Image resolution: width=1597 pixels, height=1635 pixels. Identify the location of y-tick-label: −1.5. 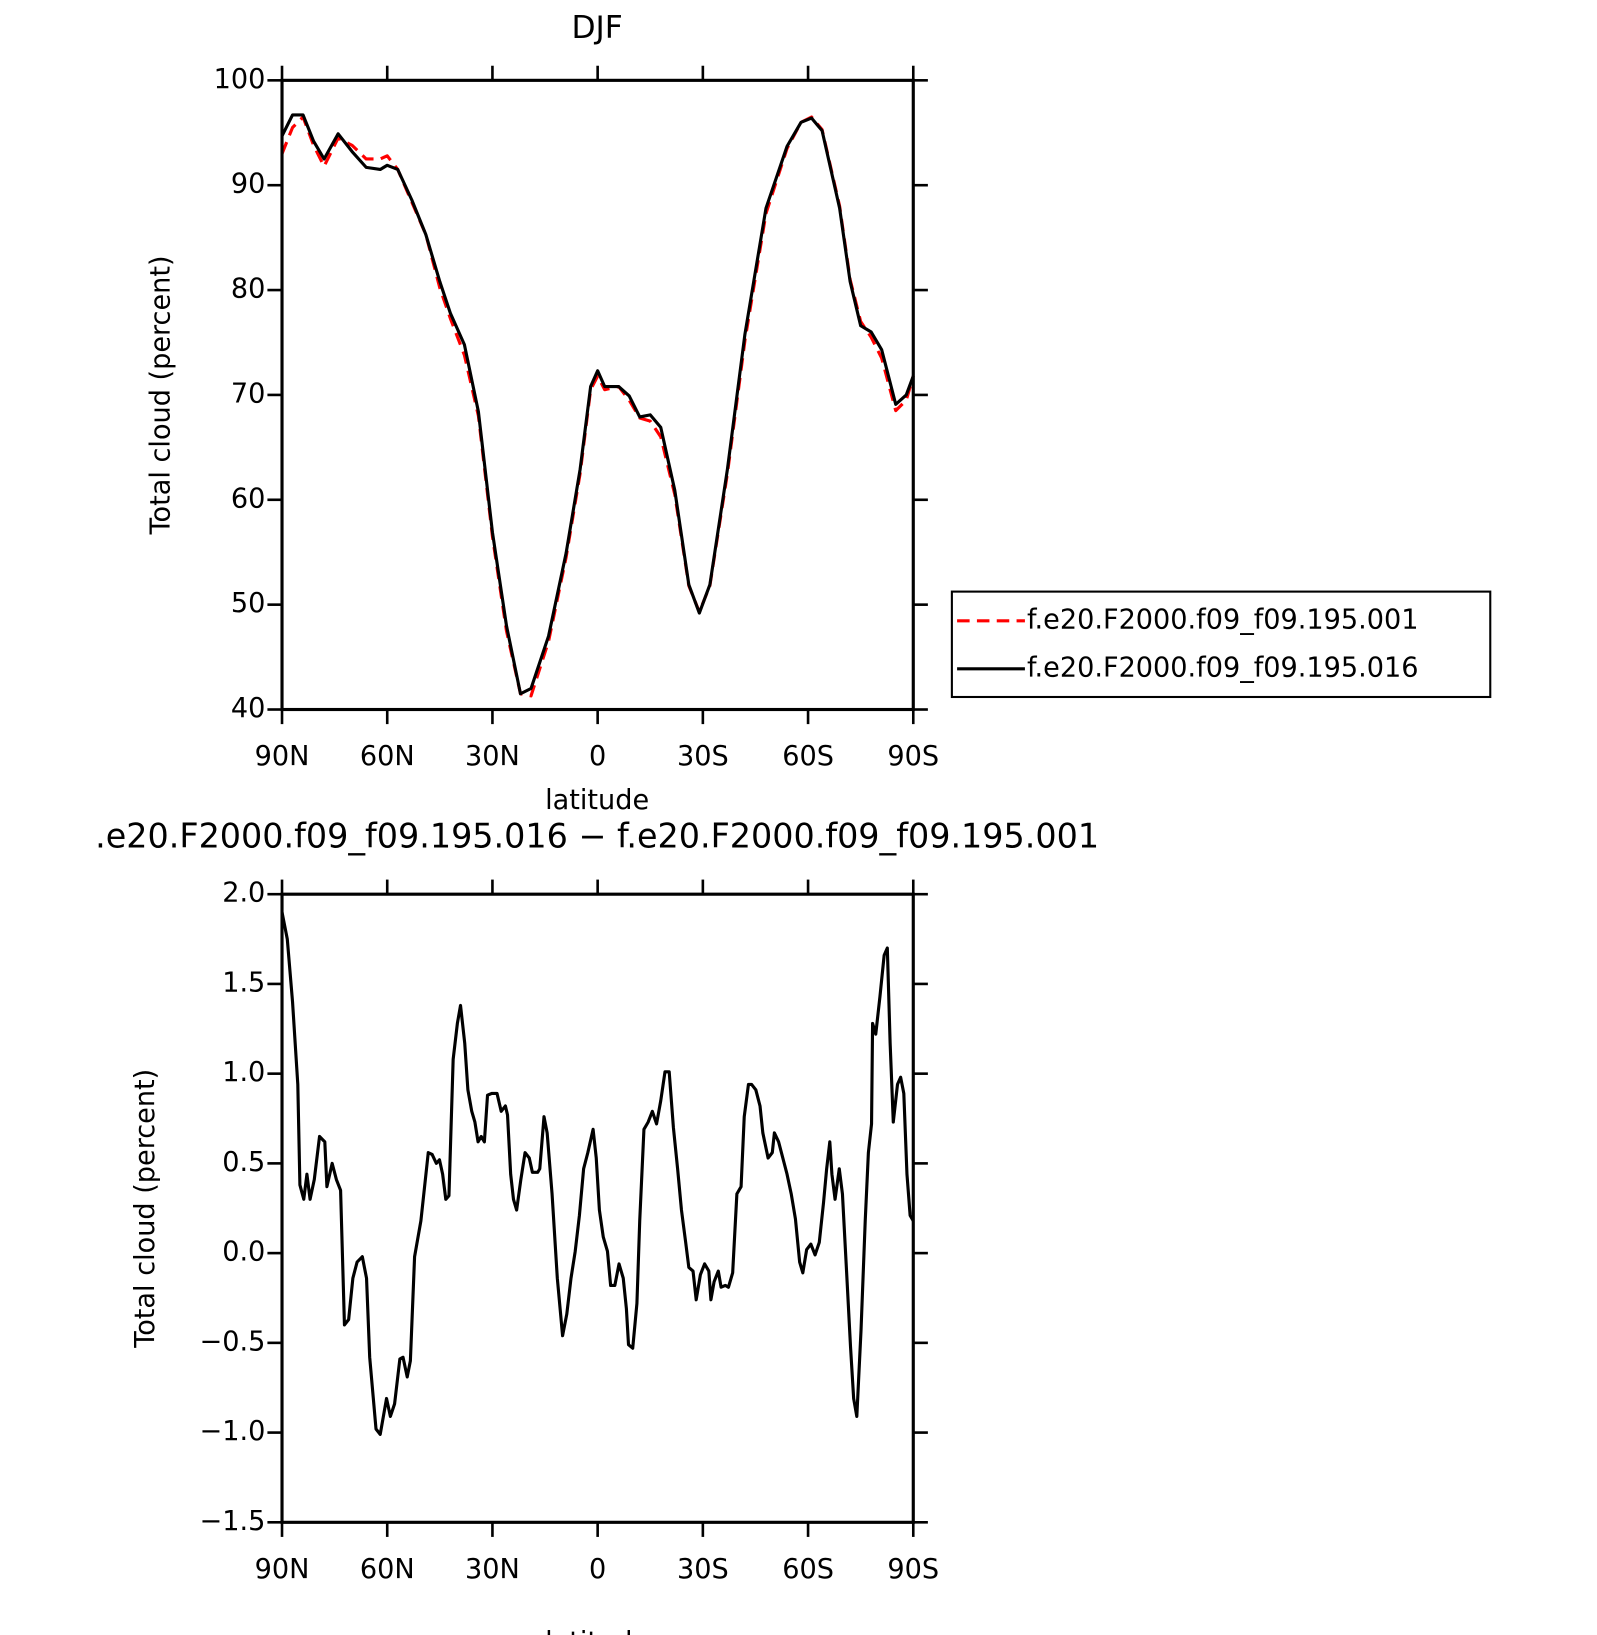
(232, 1521).